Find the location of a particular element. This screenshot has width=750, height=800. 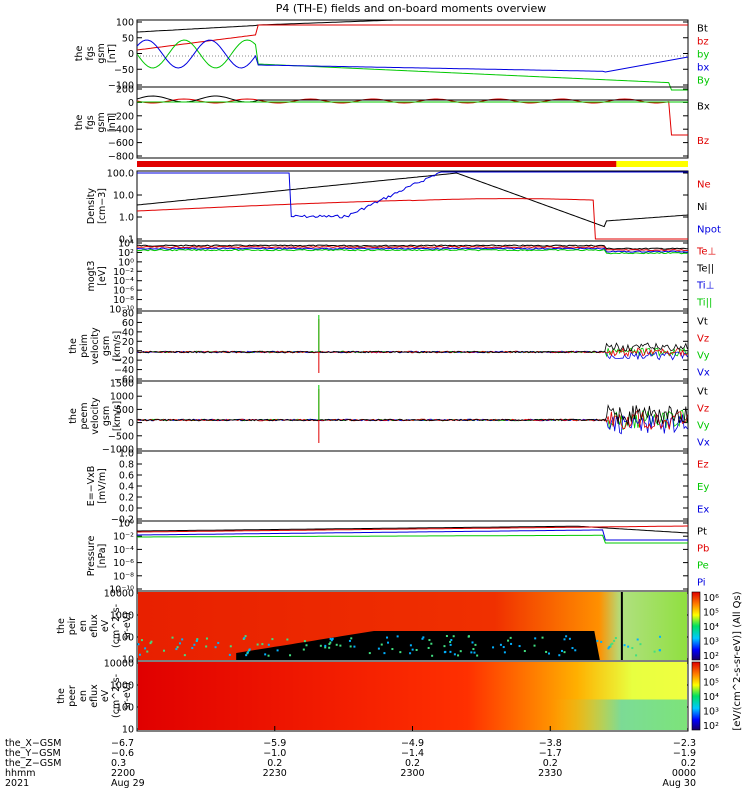

y-tick-label: 80 is located at coordinates (128, 314).